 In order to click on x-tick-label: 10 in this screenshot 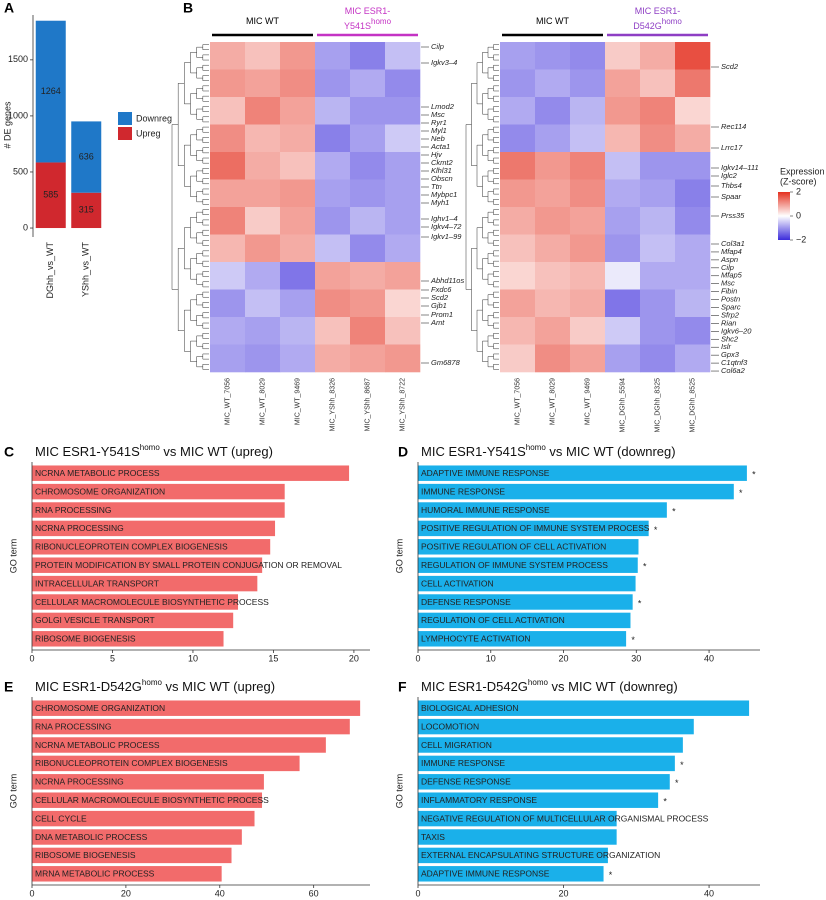, I will do `click(193, 658)`.